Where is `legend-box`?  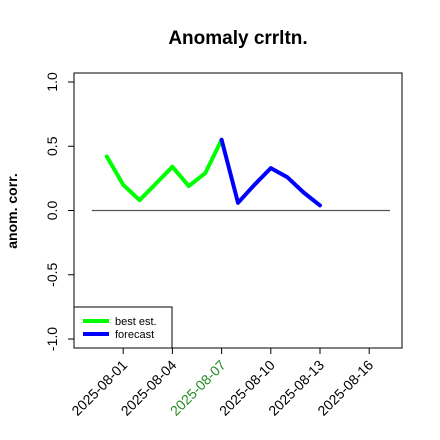 legend-box is located at coordinates (123, 327).